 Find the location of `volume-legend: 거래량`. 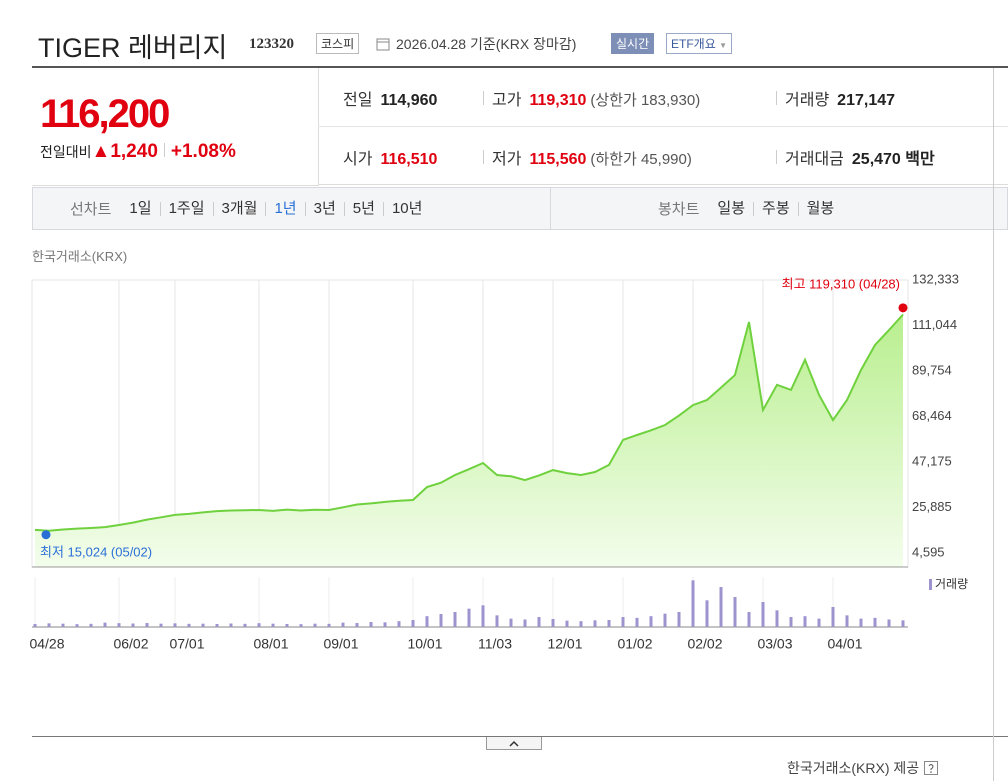

volume-legend: 거래량 is located at coordinates (951, 584).